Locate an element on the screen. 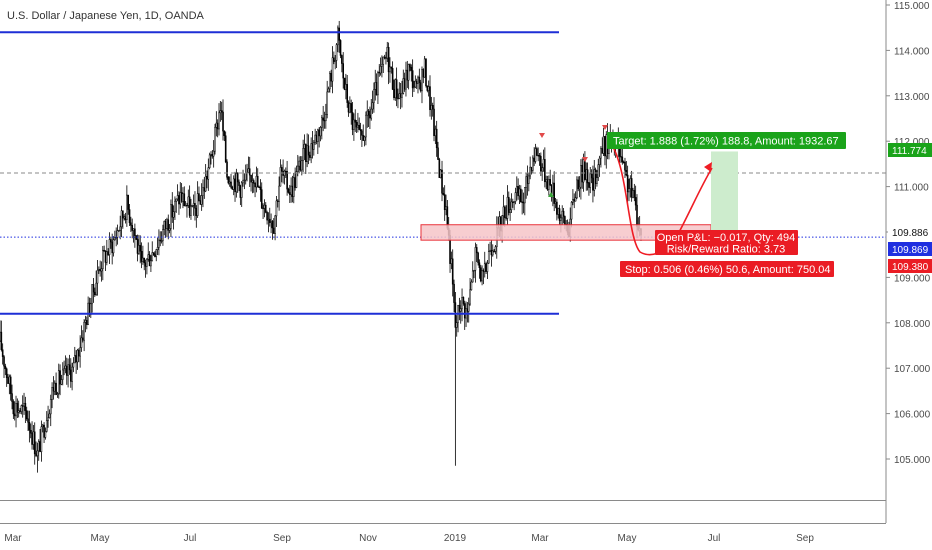 The image size is (932, 550). time-tick-label: Jul is located at coordinates (714, 538).